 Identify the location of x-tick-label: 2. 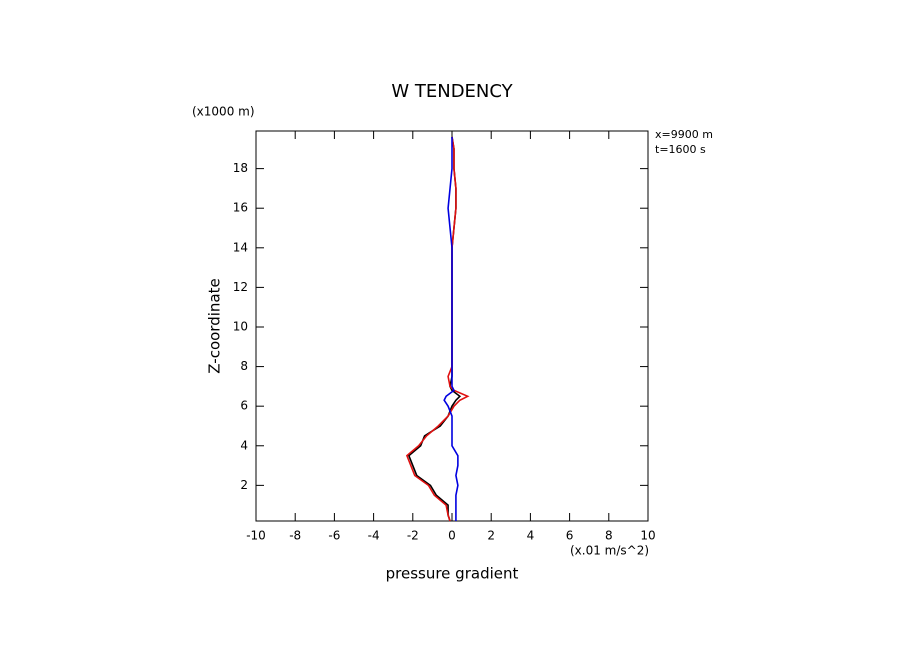
(491, 536).